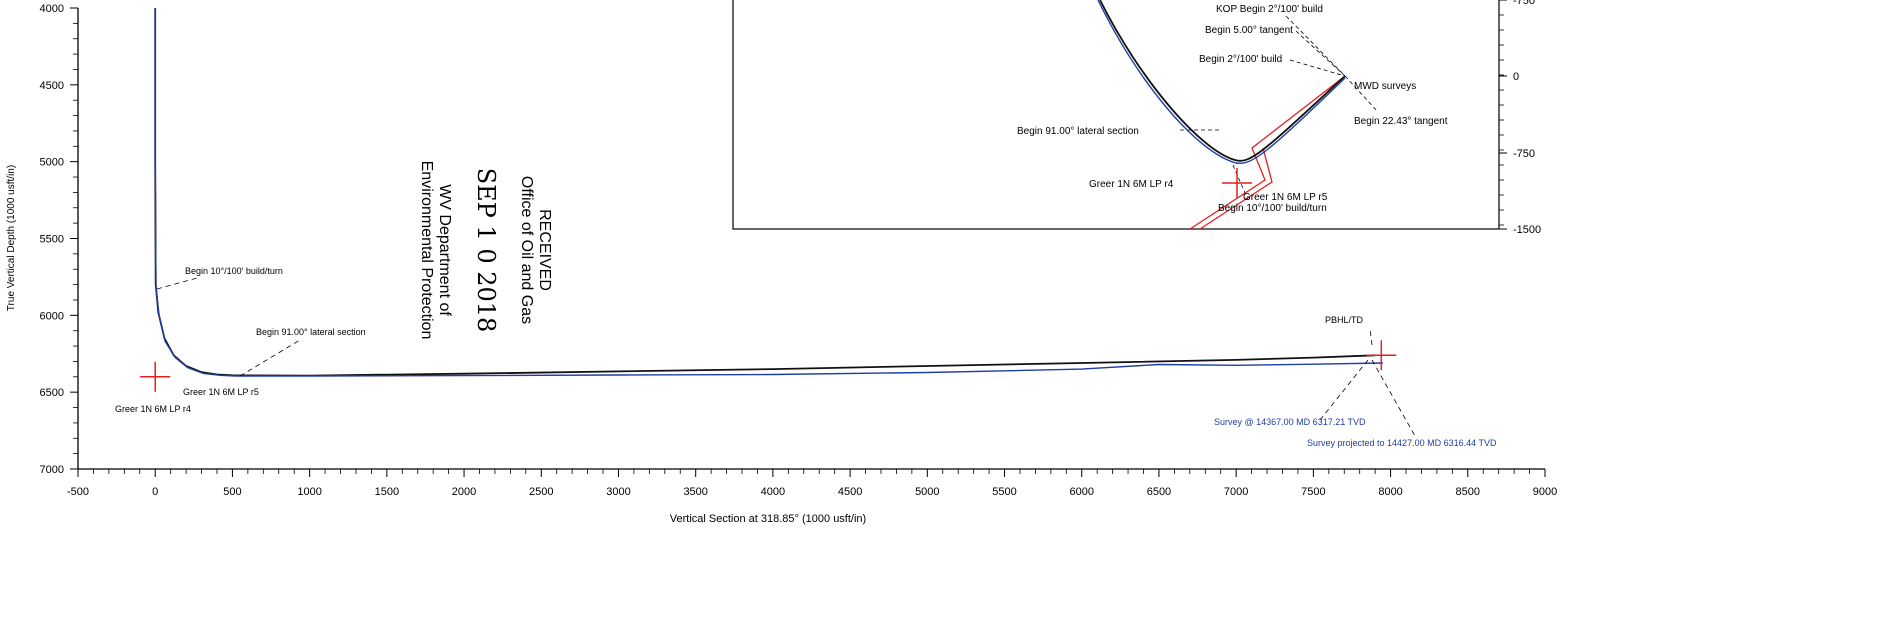  What do you see at coordinates (1272, 208) in the screenshot?
I see `inset-label-build-turn: Begin 10°/100' build/turn` at bounding box center [1272, 208].